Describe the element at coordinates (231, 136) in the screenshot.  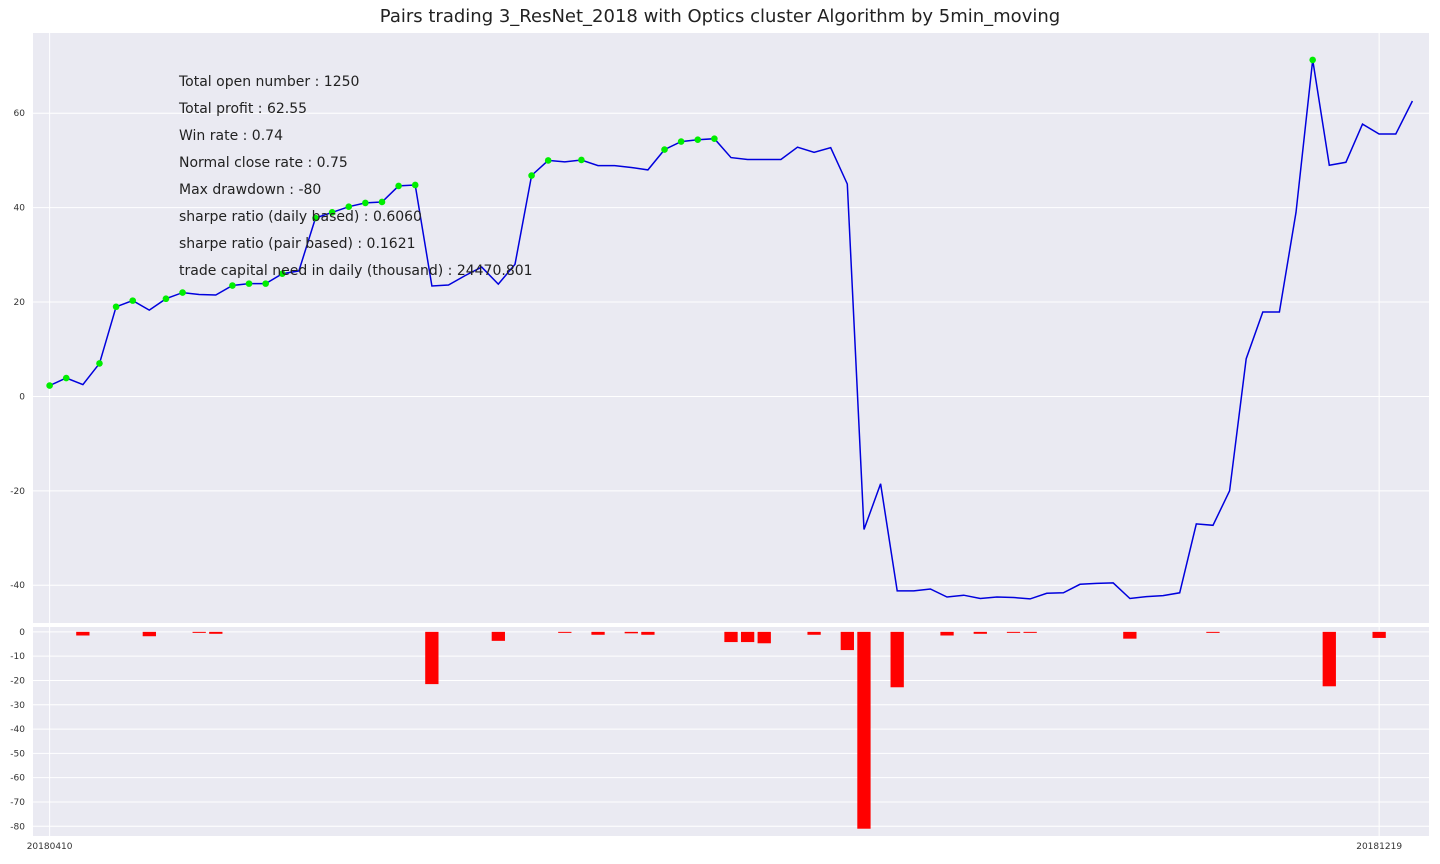
I see `stat-annotation: Win rate : 0.74` at that location.